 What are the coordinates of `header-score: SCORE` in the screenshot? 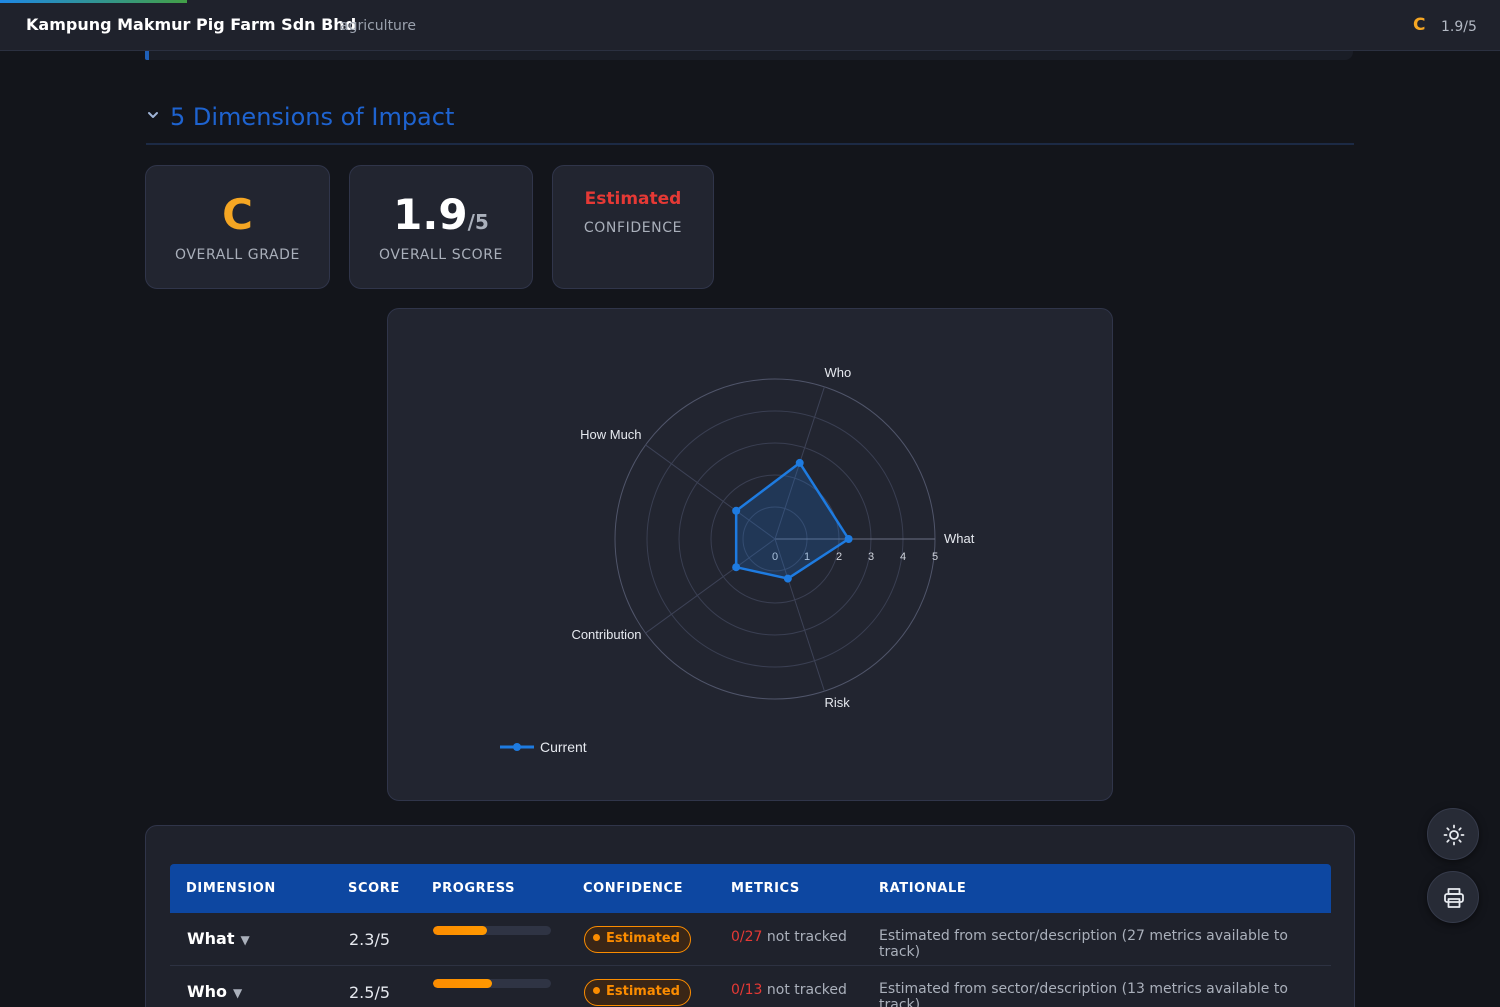 It's located at (374, 888).